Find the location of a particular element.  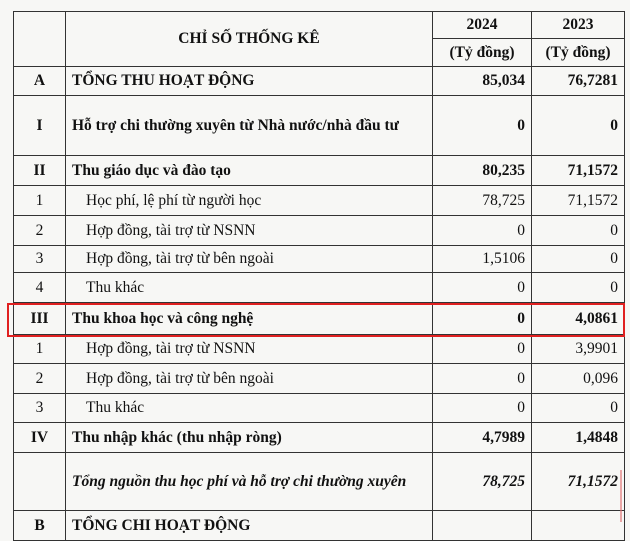

table-row: 4 Thu khác 0 0 is located at coordinates (319, 287).